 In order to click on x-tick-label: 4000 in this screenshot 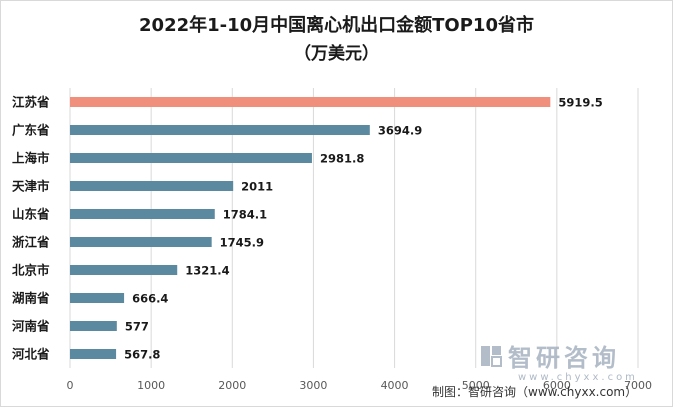, I will do `click(395, 385)`.